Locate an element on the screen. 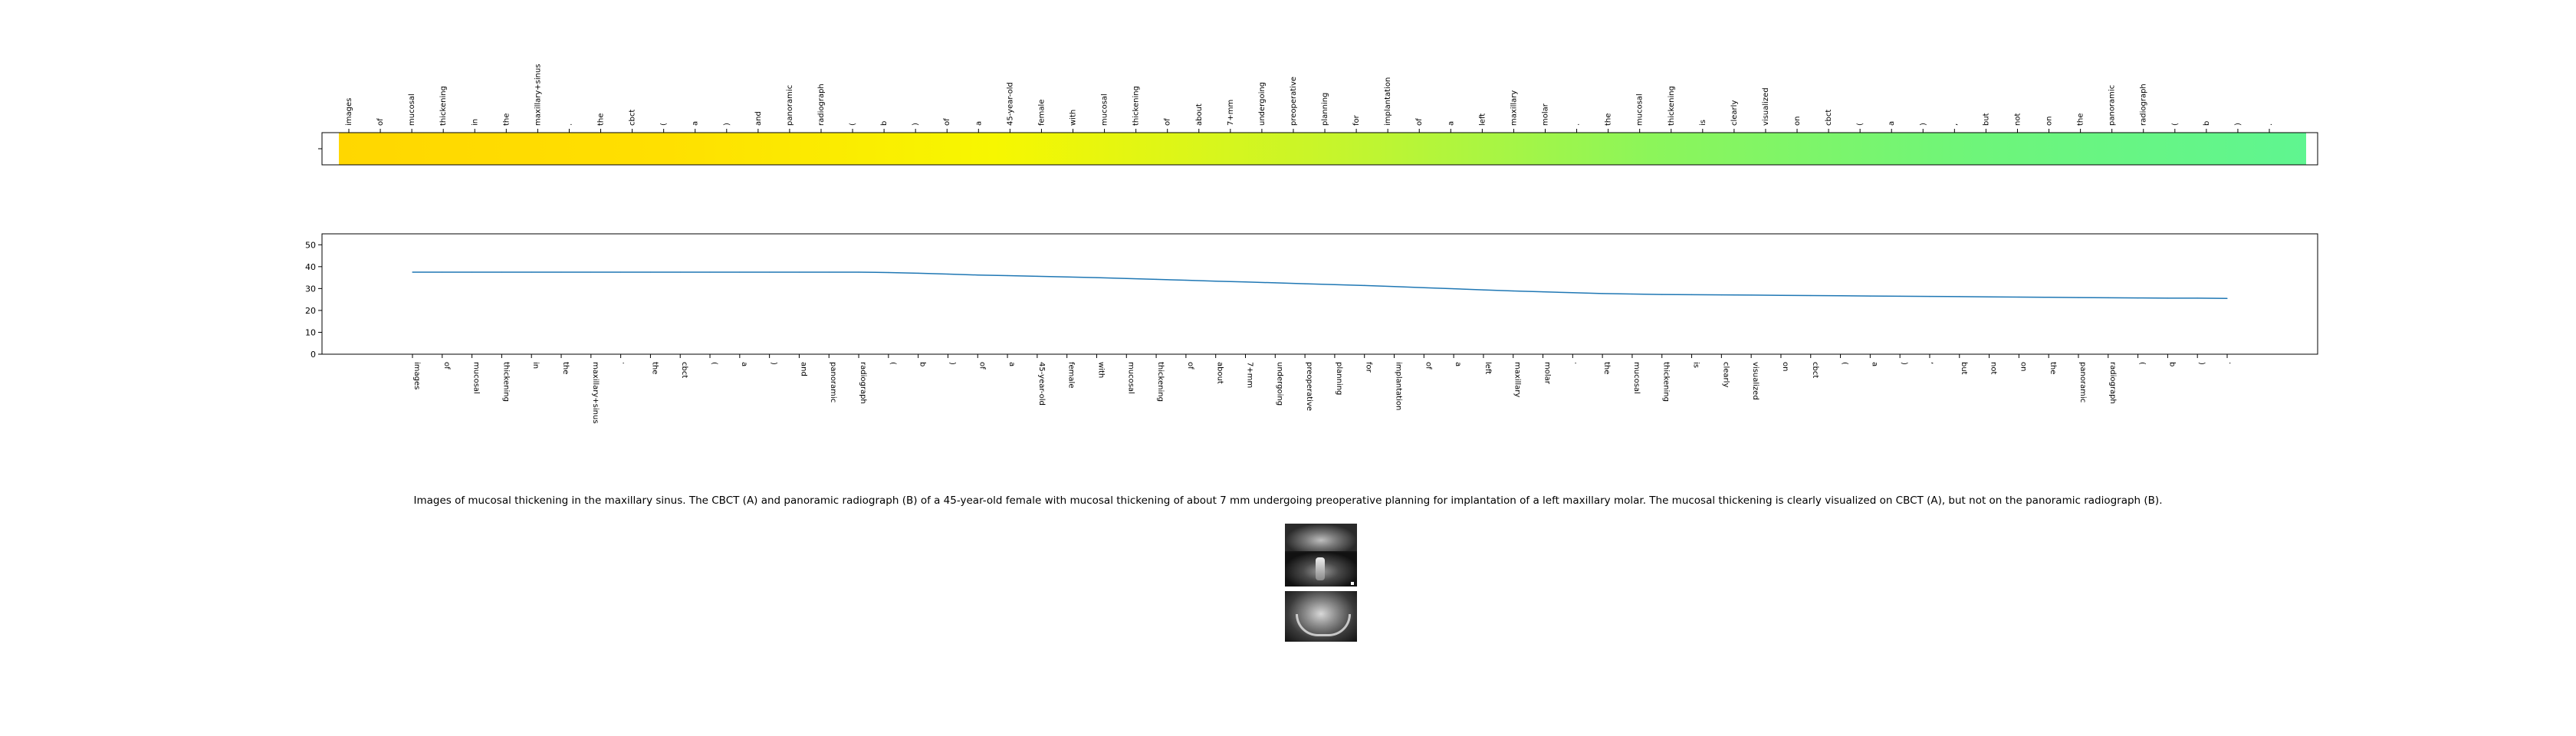  line-chart-frame is located at coordinates (1320, 294).